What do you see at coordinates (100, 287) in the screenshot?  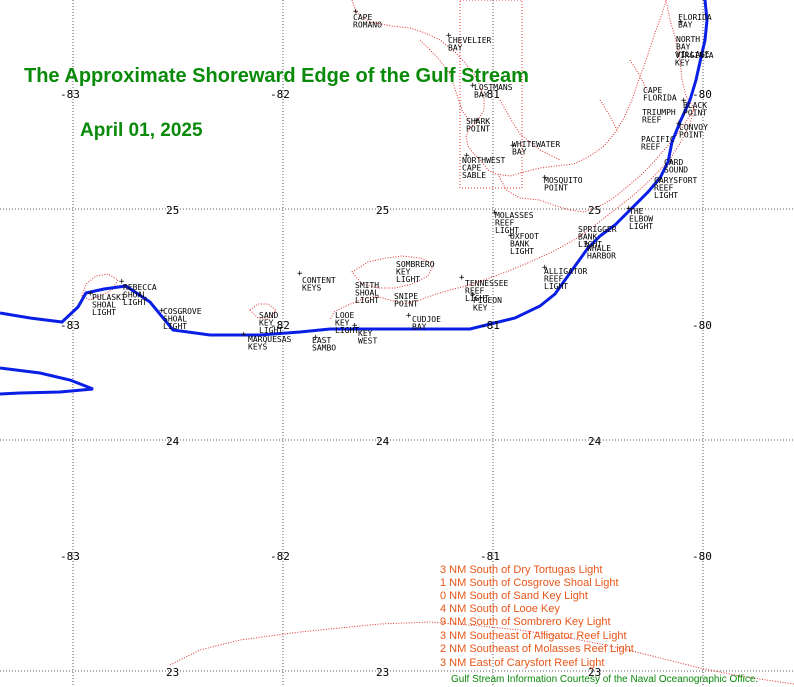 I see `dry-tortugas-reef` at bounding box center [100, 287].